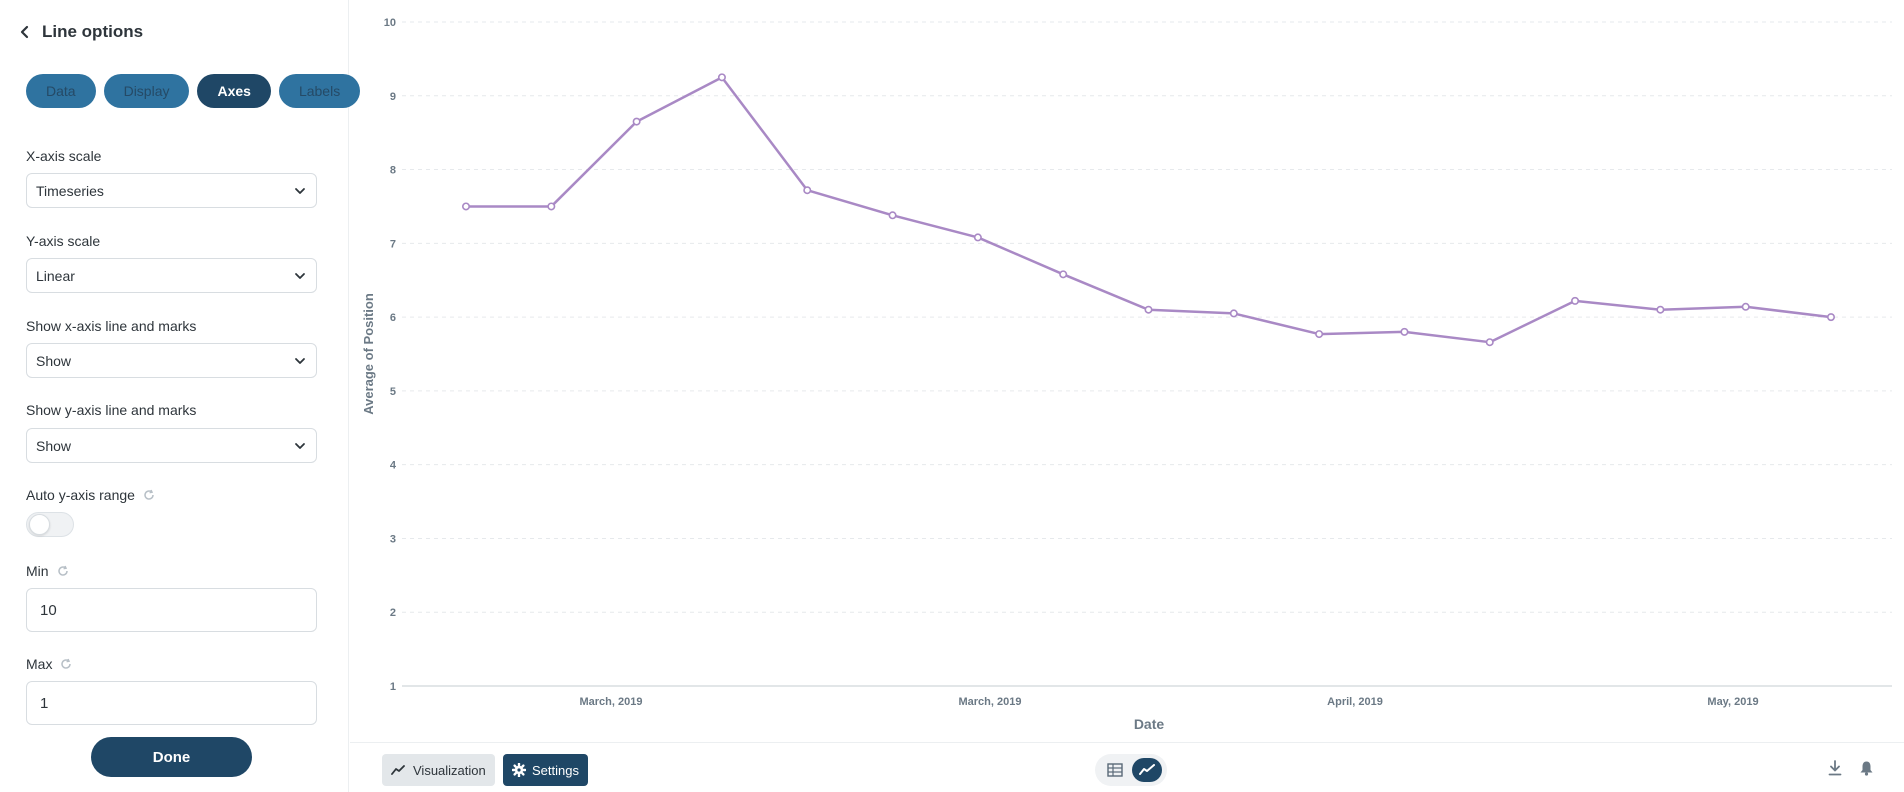 The height and width of the screenshot is (792, 1904). I want to click on show-x-axis-label: Show x-axis line and marks, so click(111, 326).